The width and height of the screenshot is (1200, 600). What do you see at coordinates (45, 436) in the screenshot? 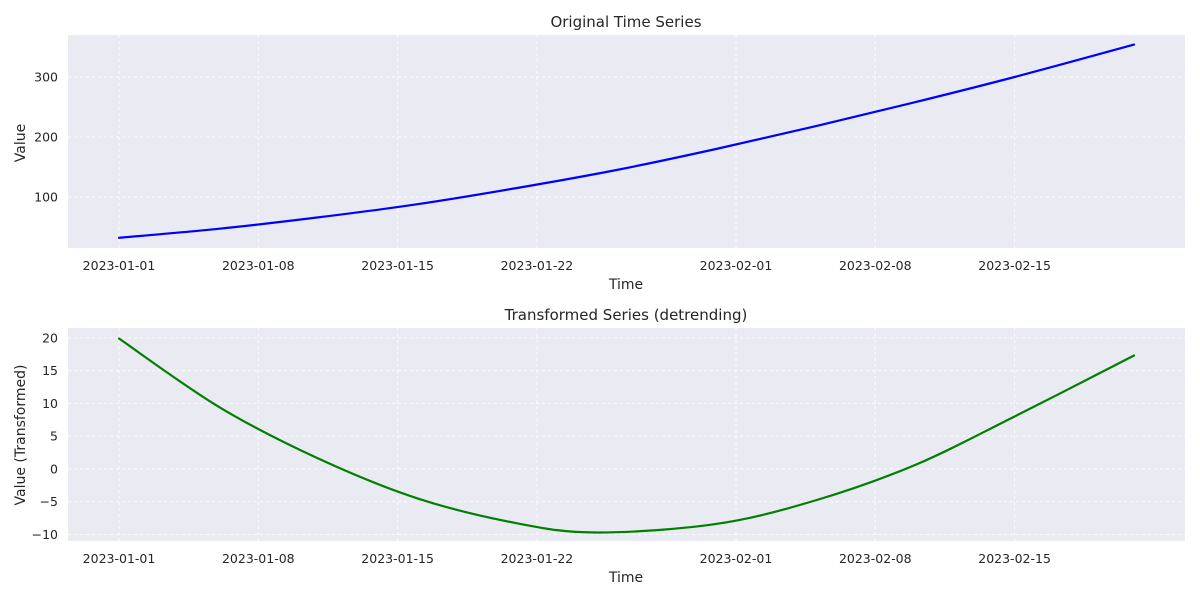
I see `y-axis-ticks: 20 15 10 5 0 −5 −10` at bounding box center [45, 436].